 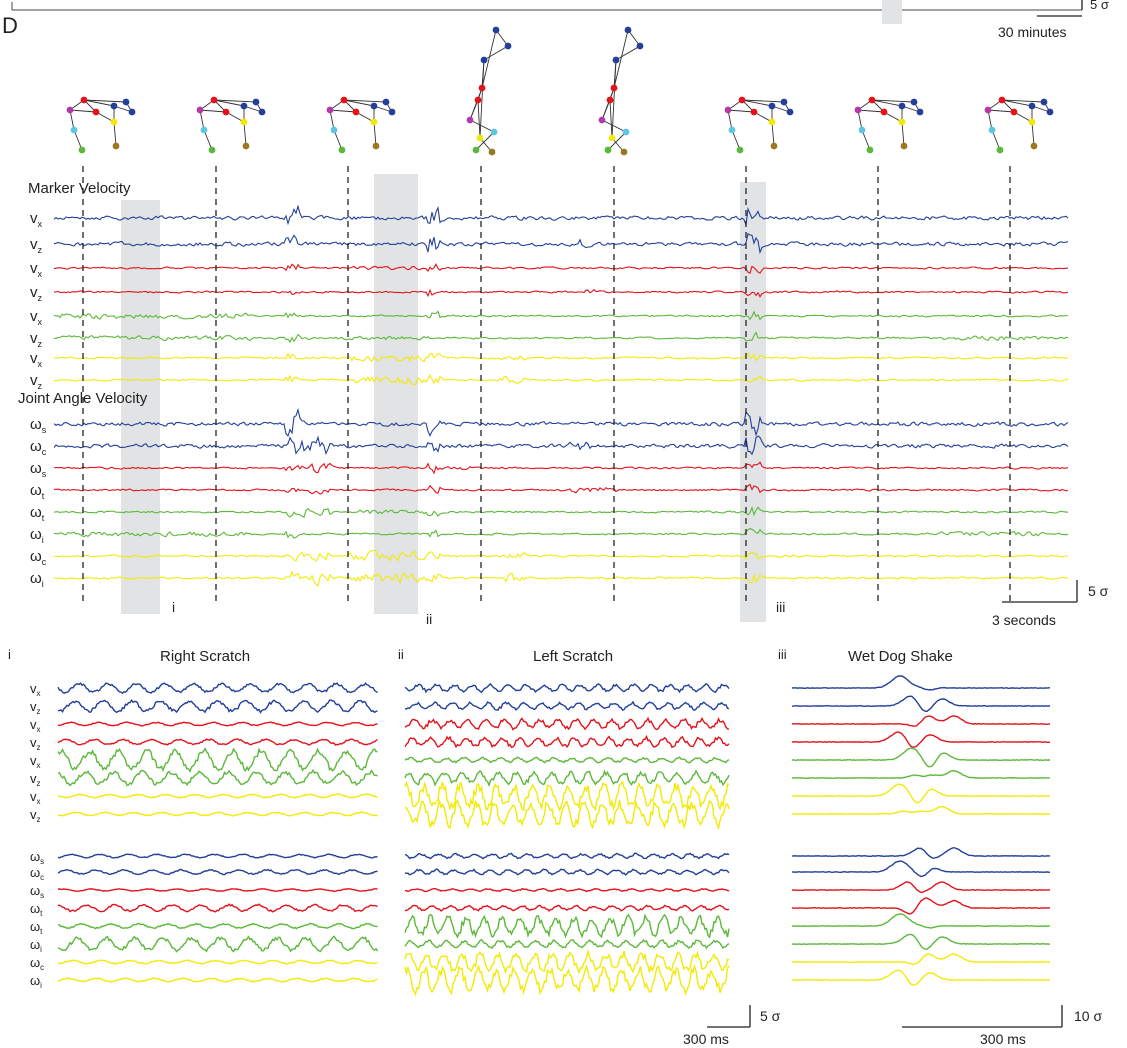 I want to click on main-trace-ωc-blue, so click(x=561, y=445).